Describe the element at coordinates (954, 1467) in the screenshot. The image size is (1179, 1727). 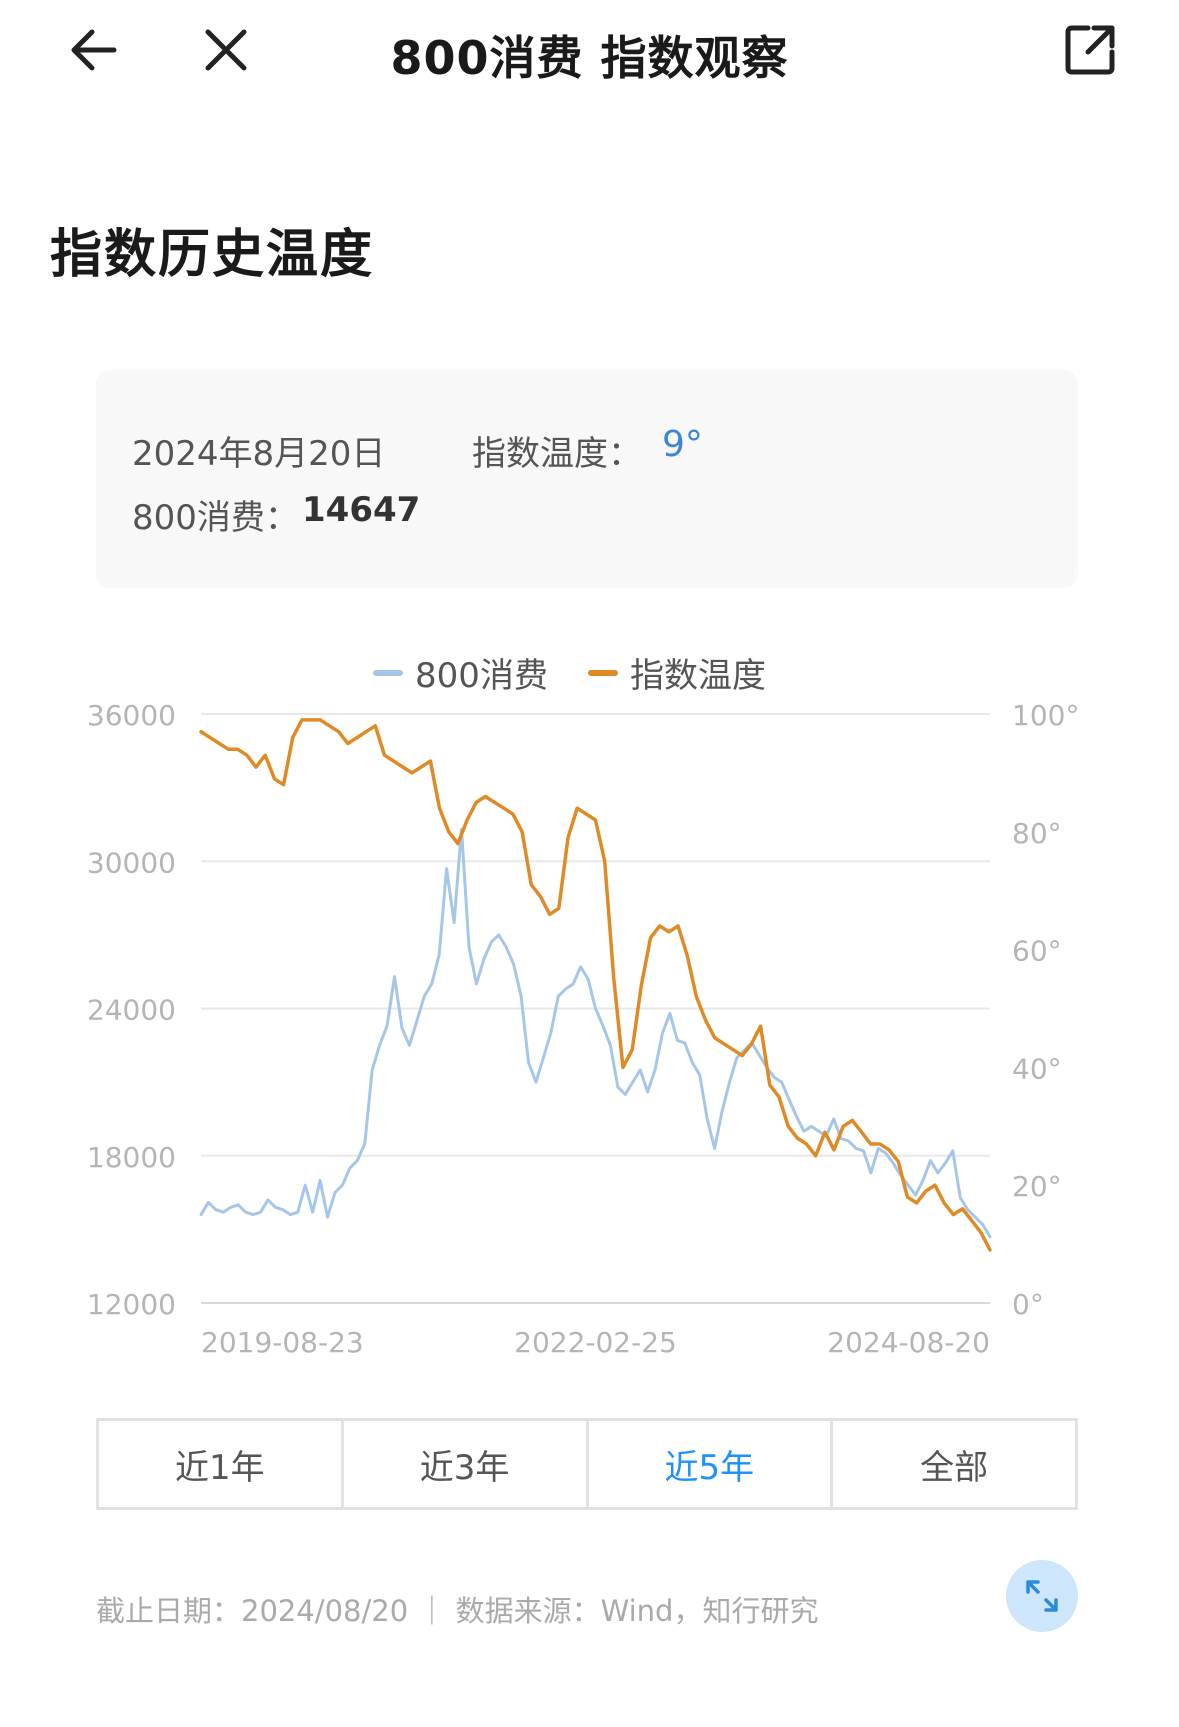
I see `tab-all: 全部` at that location.